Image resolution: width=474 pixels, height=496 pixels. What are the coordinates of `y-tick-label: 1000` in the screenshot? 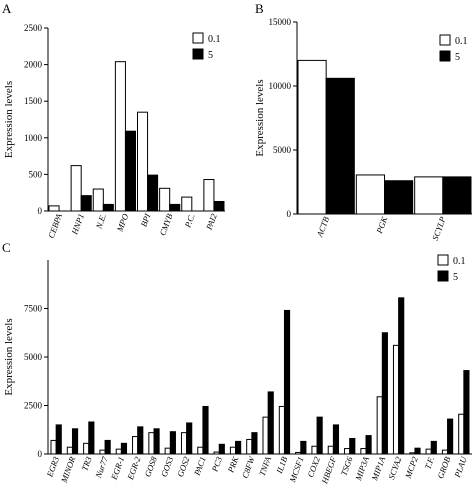 It's located at (33, 138).